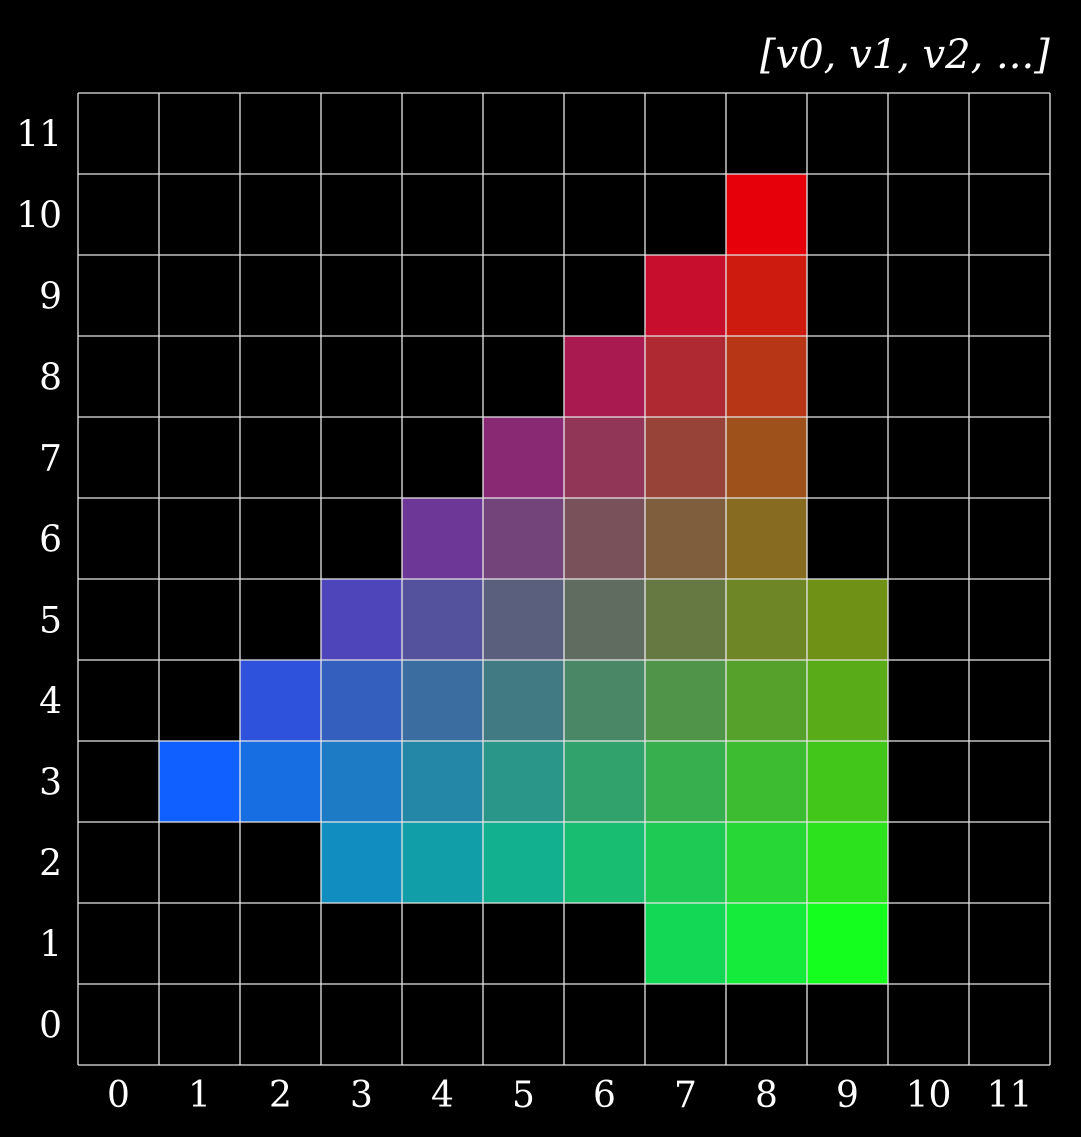 The height and width of the screenshot is (1137, 1081). I want to click on y-tick-label-6: 6, so click(50, 540).